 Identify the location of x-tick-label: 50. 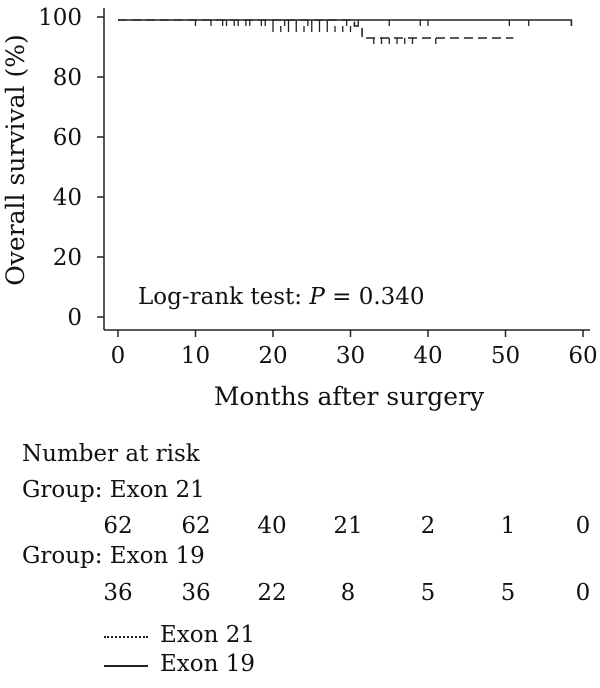
(505, 356).